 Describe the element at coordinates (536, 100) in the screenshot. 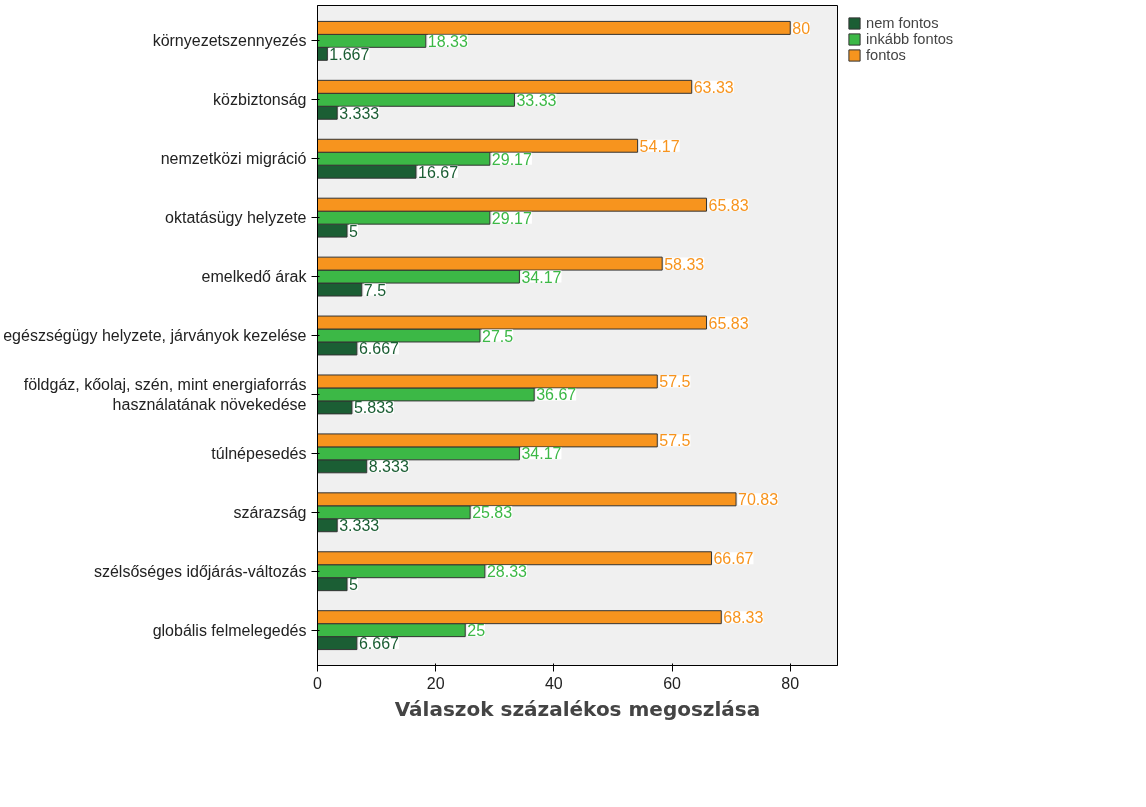

I see `data-label: 33.33` at that location.